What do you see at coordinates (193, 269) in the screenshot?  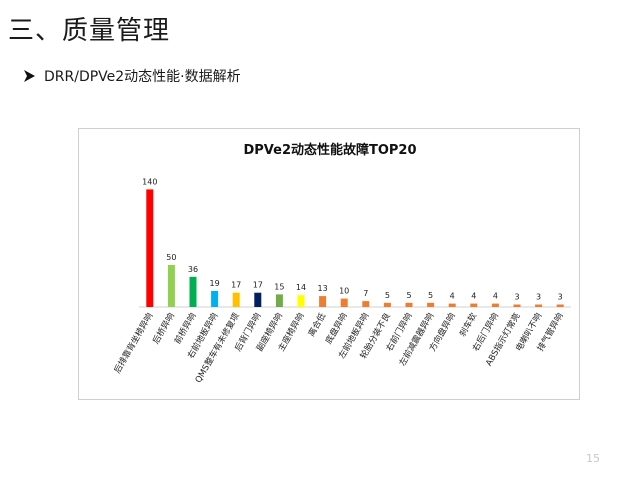 I see `data-label: 36` at bounding box center [193, 269].